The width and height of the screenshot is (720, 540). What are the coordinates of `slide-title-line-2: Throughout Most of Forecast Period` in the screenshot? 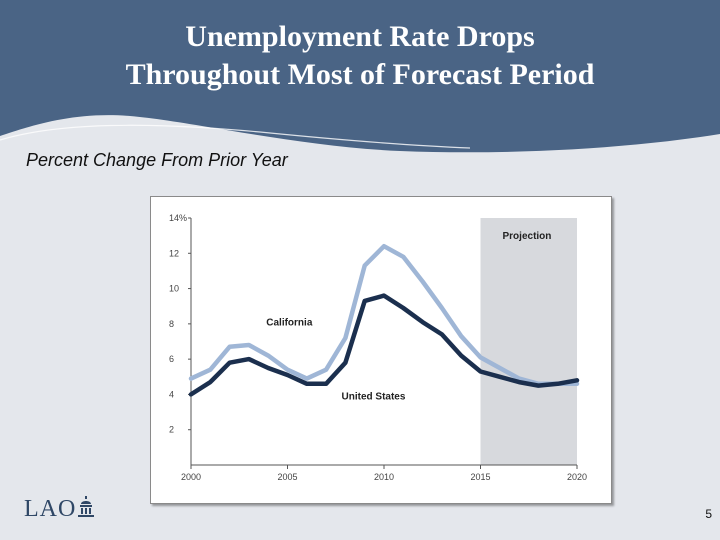 It's located at (360, 74).